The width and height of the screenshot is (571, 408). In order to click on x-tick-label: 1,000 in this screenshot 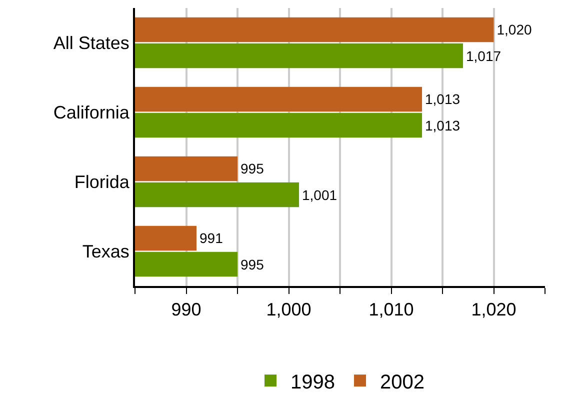, I will do `click(289, 310)`.